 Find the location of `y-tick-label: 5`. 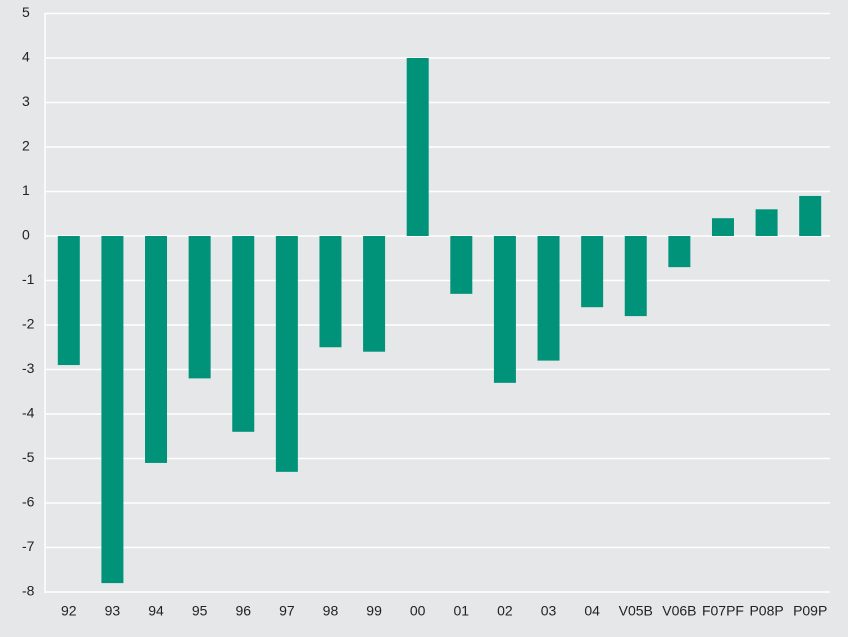

y-tick-label: 5 is located at coordinates (26, 12).